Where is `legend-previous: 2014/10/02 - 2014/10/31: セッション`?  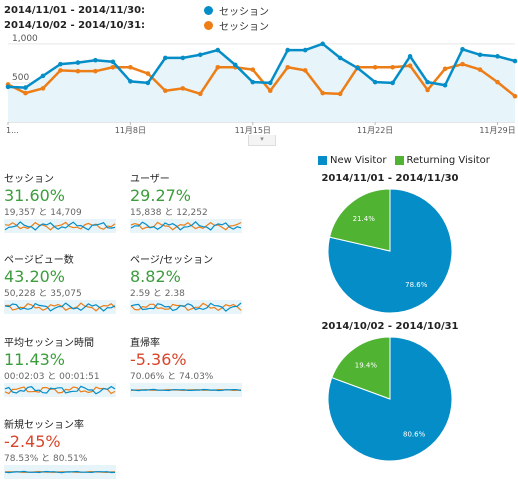 legend-previous: 2014/10/02 - 2014/10/31: セッション is located at coordinates (136, 25).